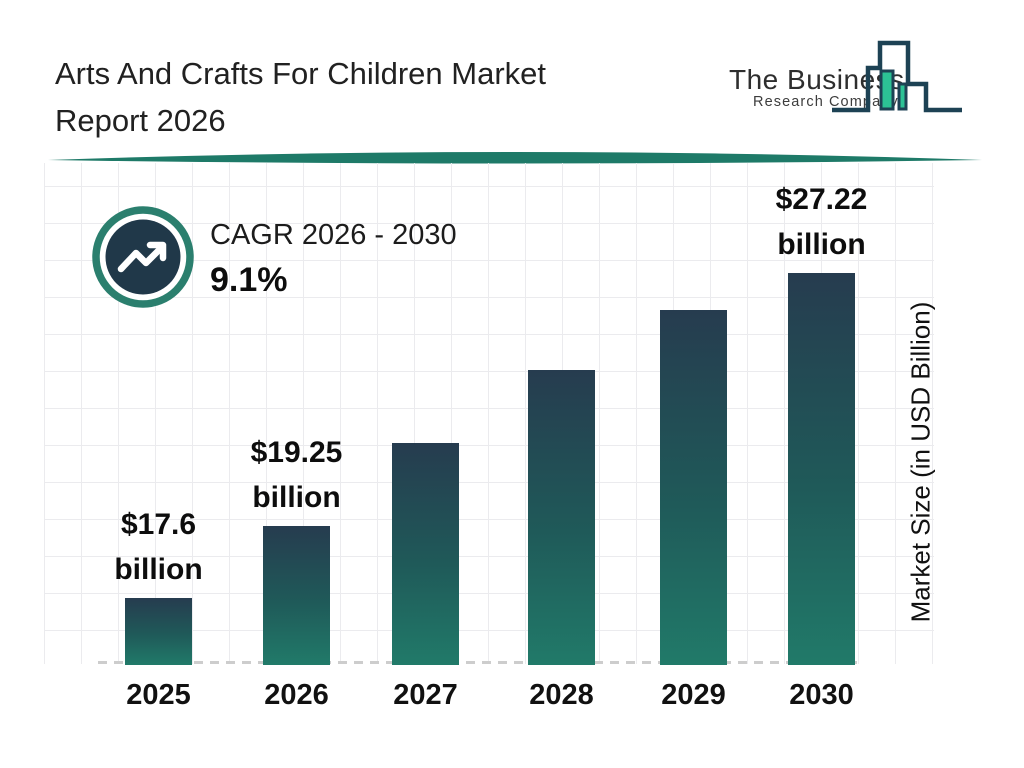 Image resolution: width=1024 pixels, height=768 pixels. I want to click on x-tick-2026: 2026, so click(296, 695).